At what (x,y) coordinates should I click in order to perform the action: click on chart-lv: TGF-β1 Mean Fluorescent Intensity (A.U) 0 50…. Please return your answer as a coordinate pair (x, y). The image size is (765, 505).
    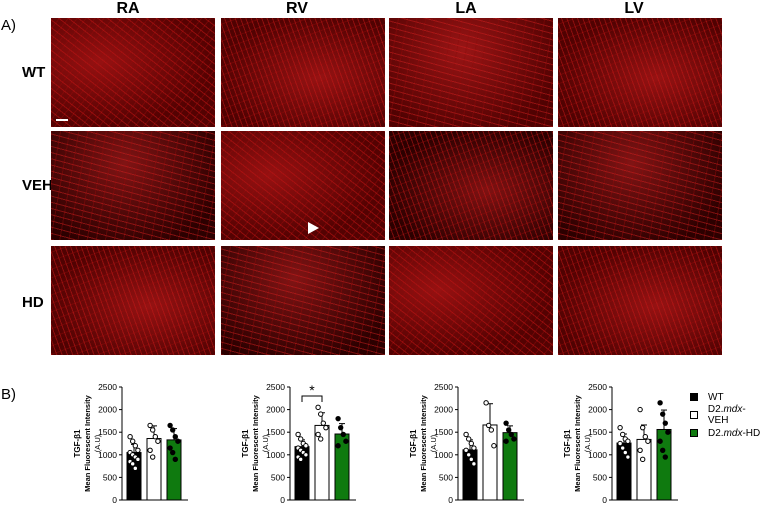
    Looking at the image, I should click on (620, 443).